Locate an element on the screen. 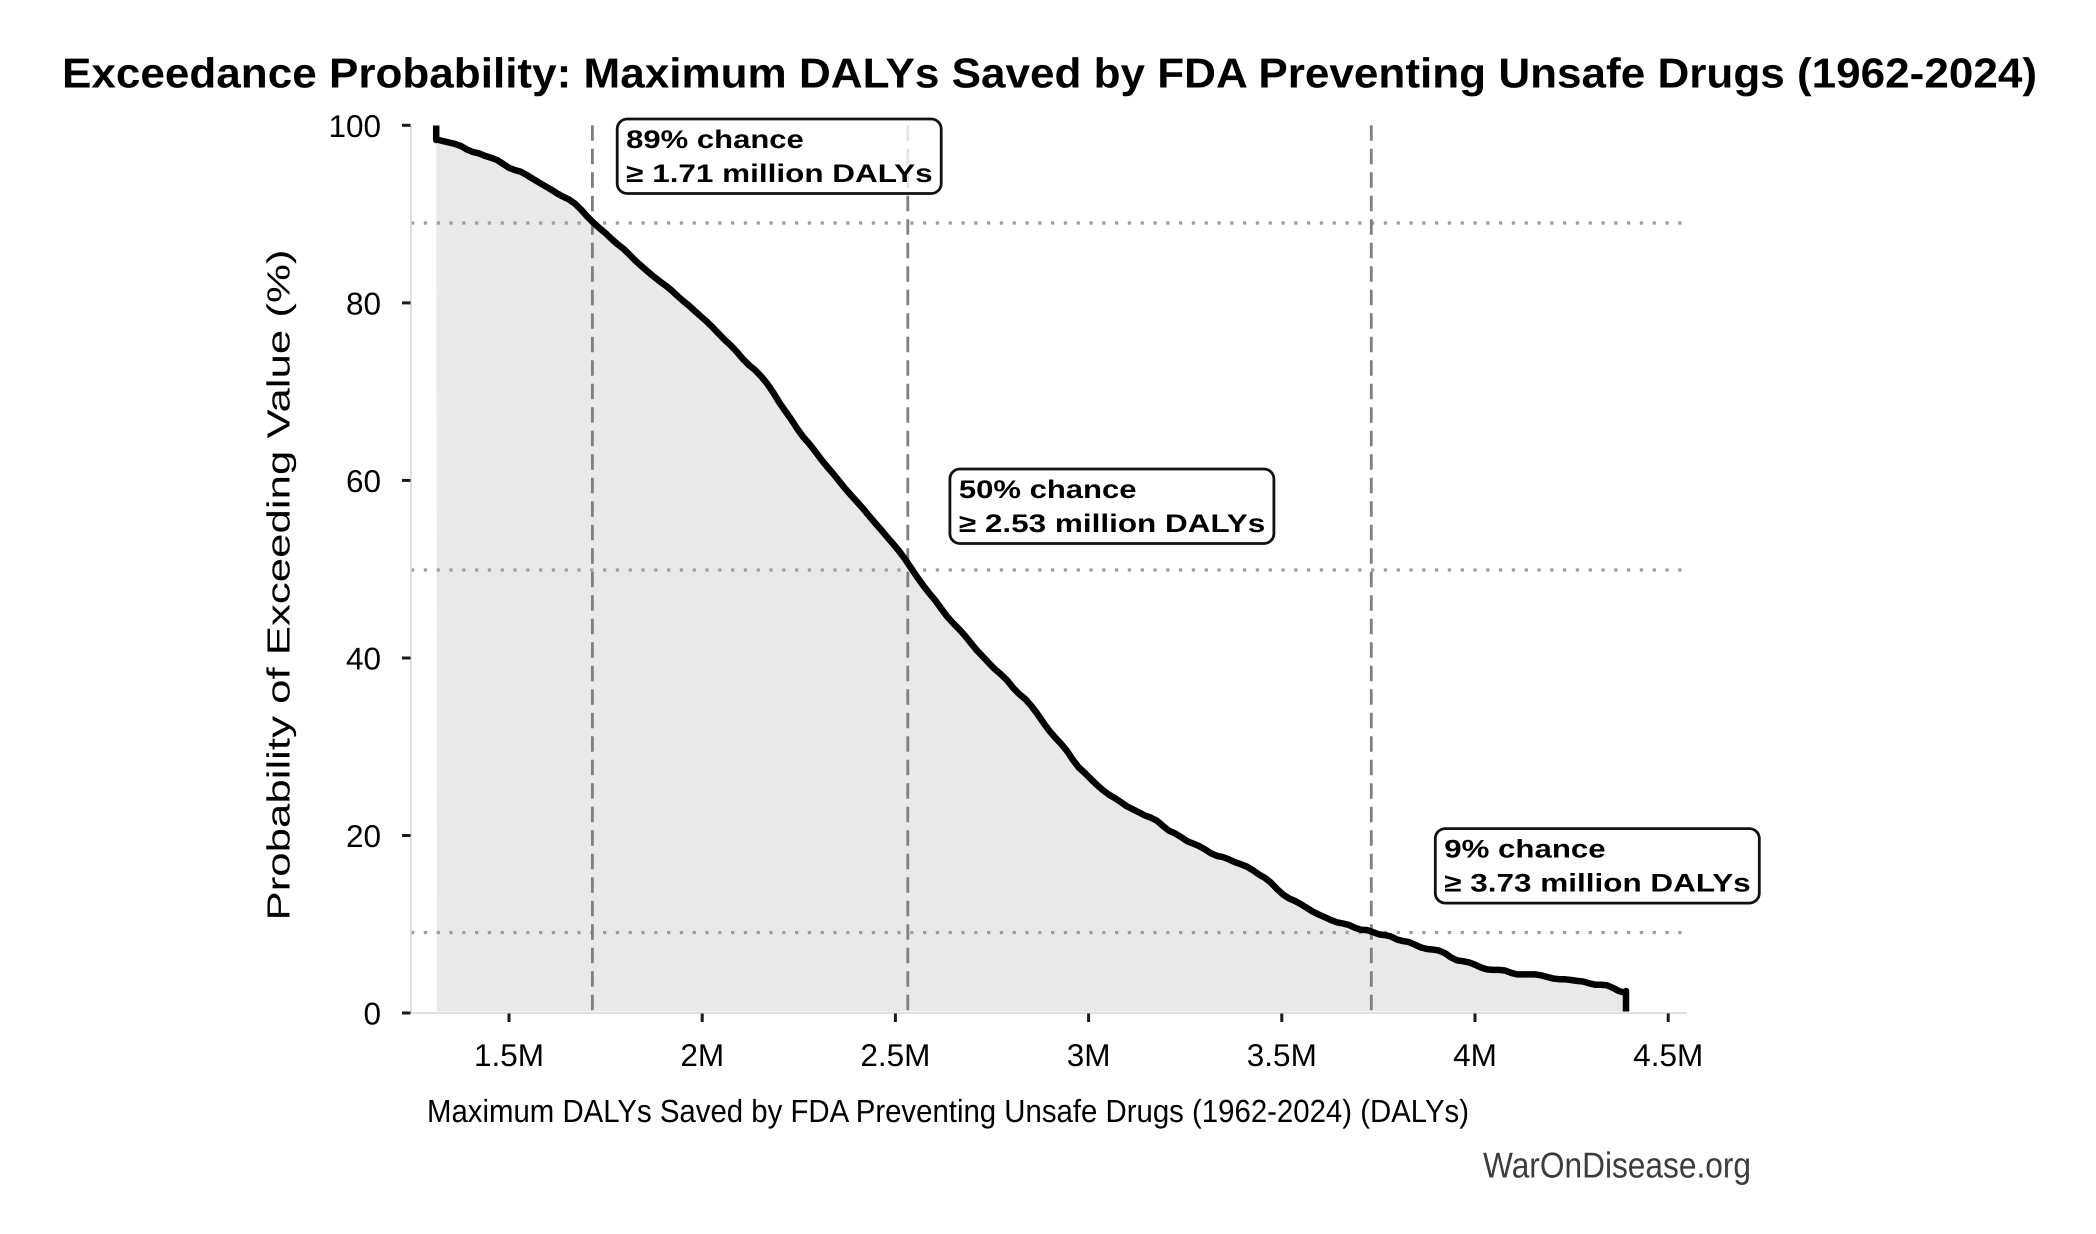 Image resolution: width=2096 pixels, height=1234 pixels. svg-text: 9% chance is located at coordinates (1524, 850).